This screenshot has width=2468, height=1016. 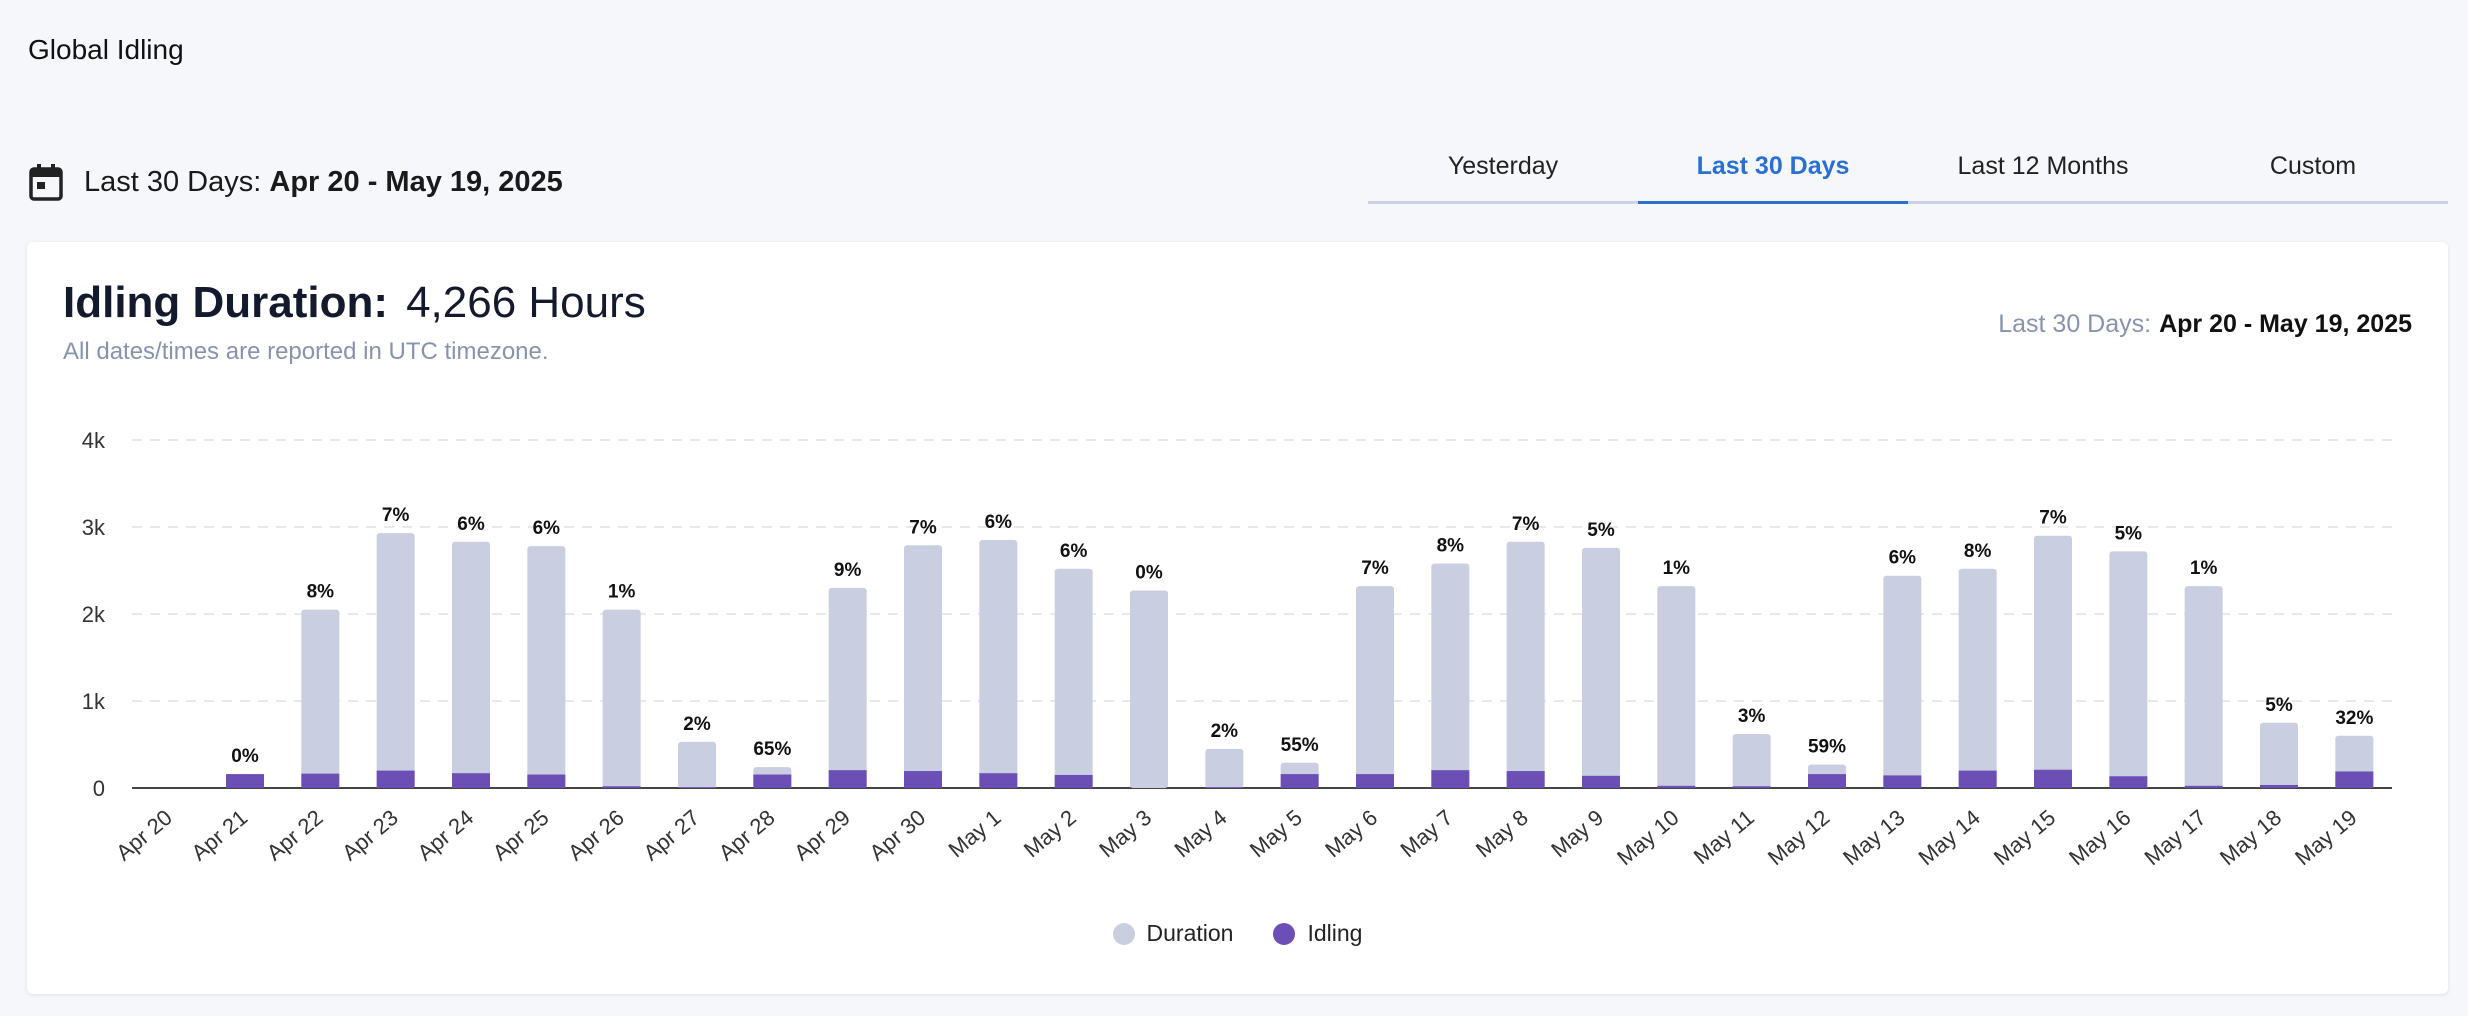 I want to click on chart-legend: Duration Idling, so click(x=1237, y=933).